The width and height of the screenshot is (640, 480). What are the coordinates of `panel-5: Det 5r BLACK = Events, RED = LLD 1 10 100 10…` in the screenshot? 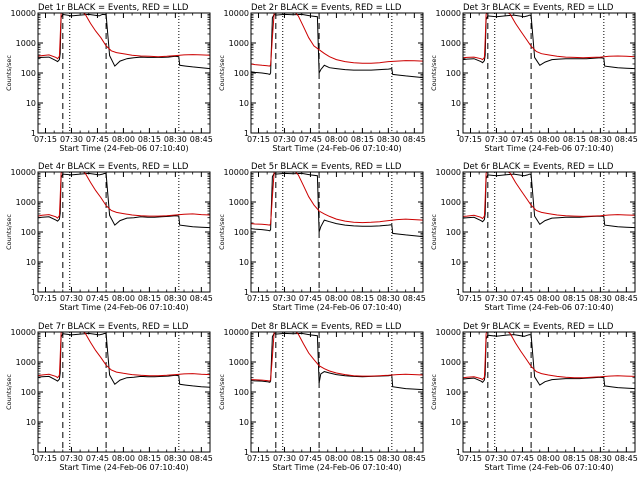 It's located at (322, 237).